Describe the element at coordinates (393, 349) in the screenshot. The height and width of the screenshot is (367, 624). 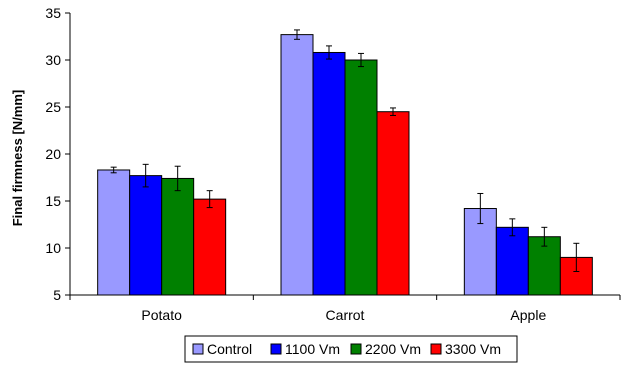
I see `legend-label: 2200 Vm` at that location.